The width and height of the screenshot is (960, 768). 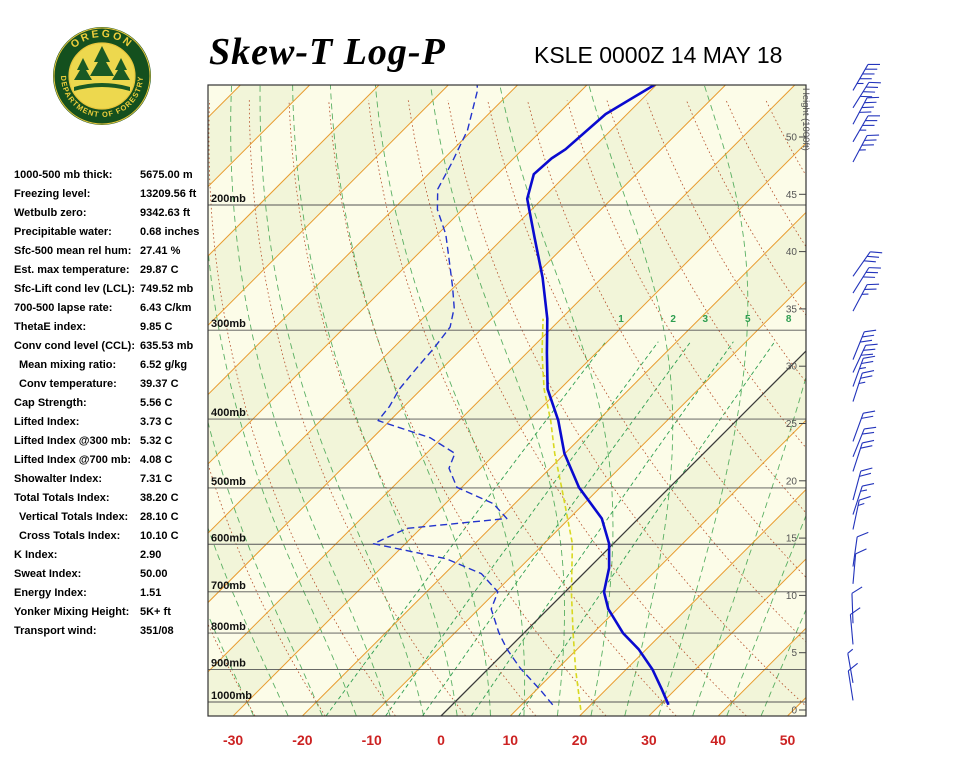 What do you see at coordinates (159, 384) in the screenshot?
I see `index-value: 39.37 C` at bounding box center [159, 384].